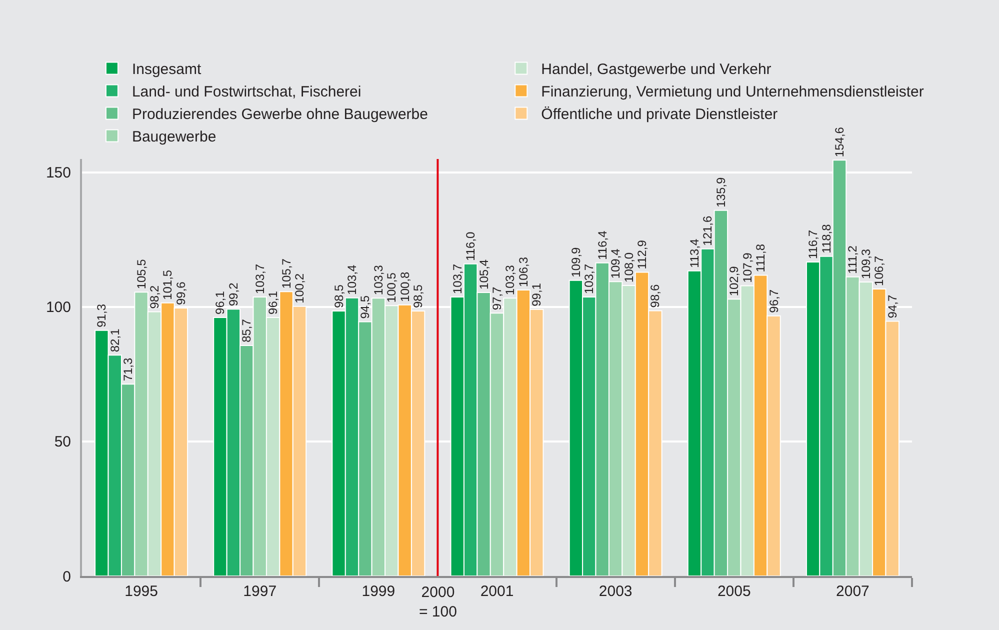 This screenshot has height=630, width=999. I want to click on y-tick-label: 0, so click(66, 577).